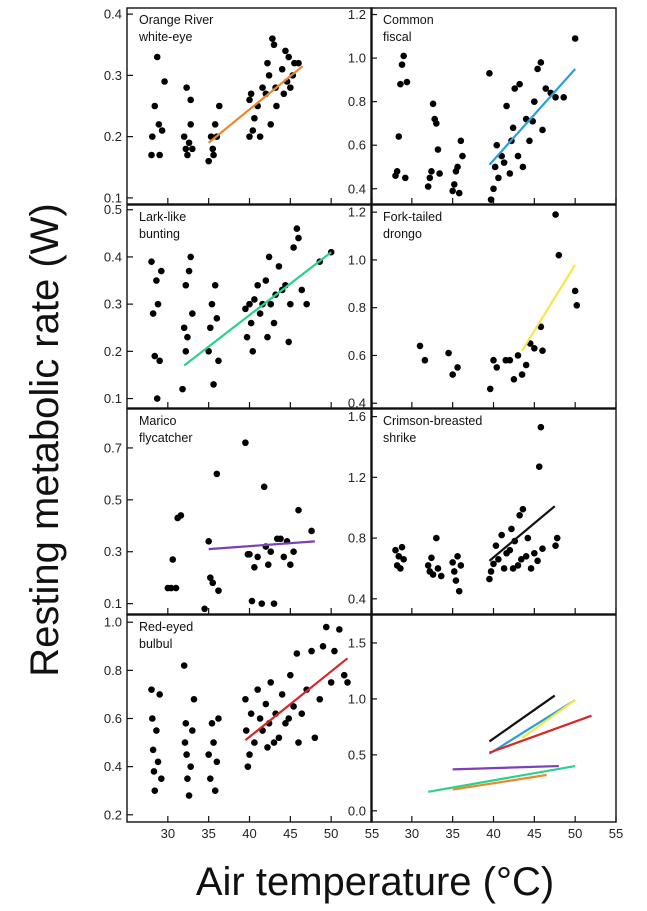 The width and height of the screenshot is (647, 911). I want to click on panel-title-line: Red-eyed, so click(166, 627).